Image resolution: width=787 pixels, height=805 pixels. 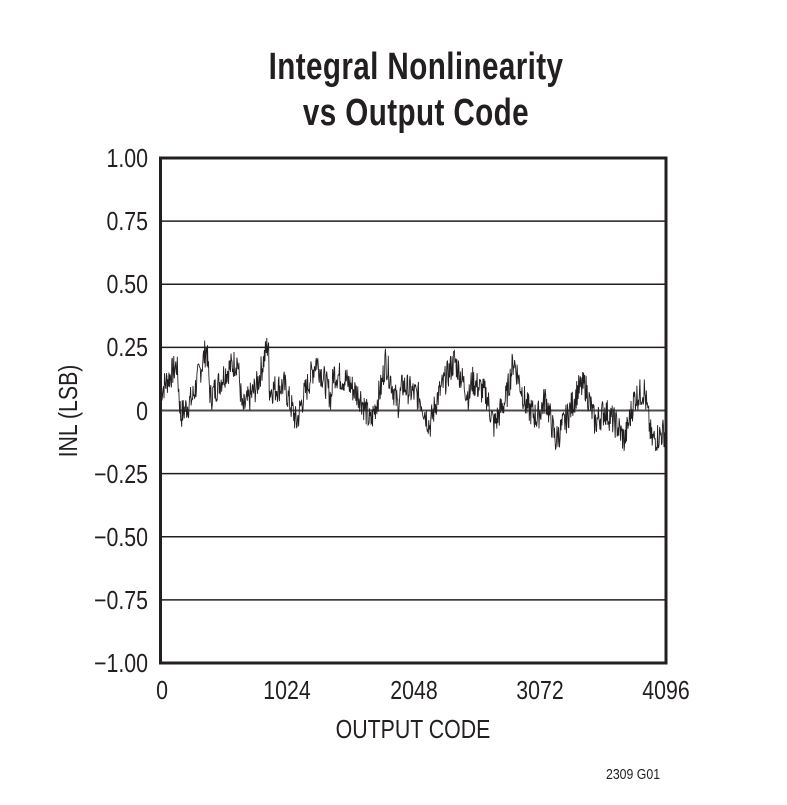 I want to click on x-tick: 2048, so click(x=413, y=690).